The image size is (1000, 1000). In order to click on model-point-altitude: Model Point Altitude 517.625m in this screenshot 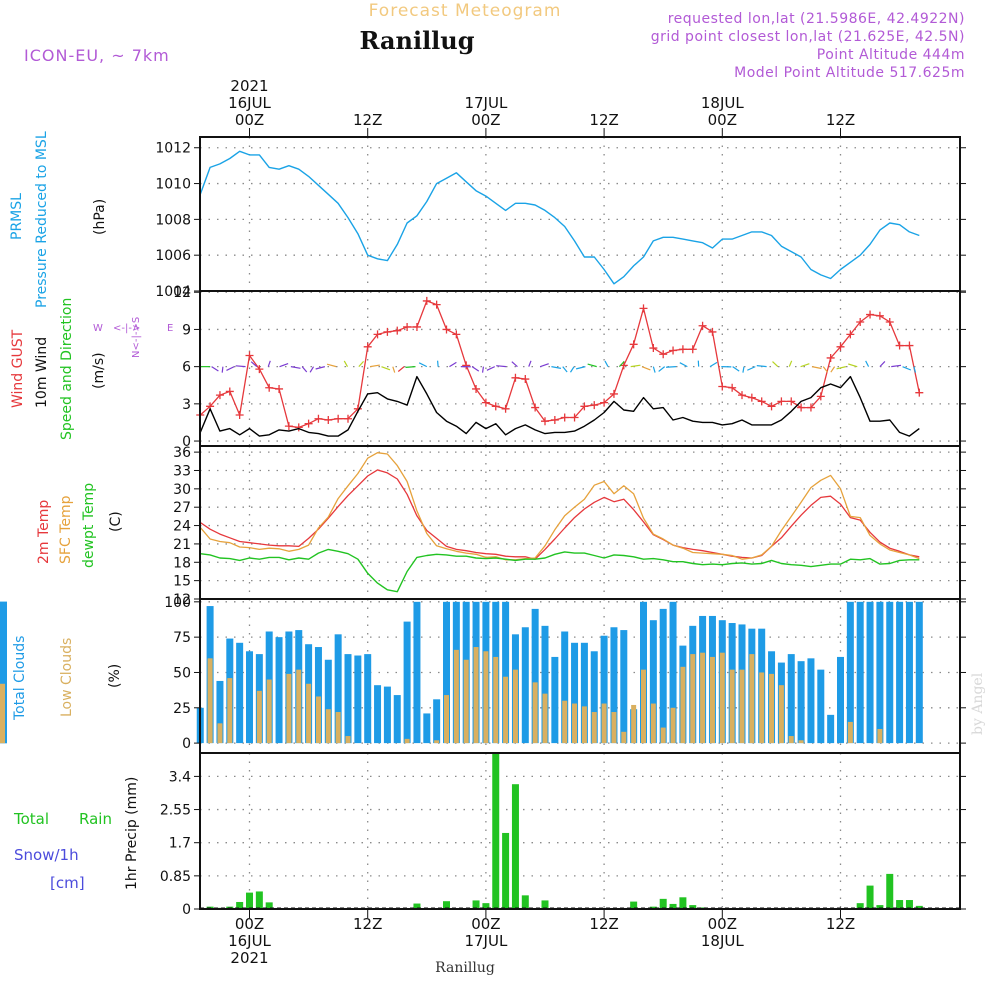, I will do `click(849, 73)`.